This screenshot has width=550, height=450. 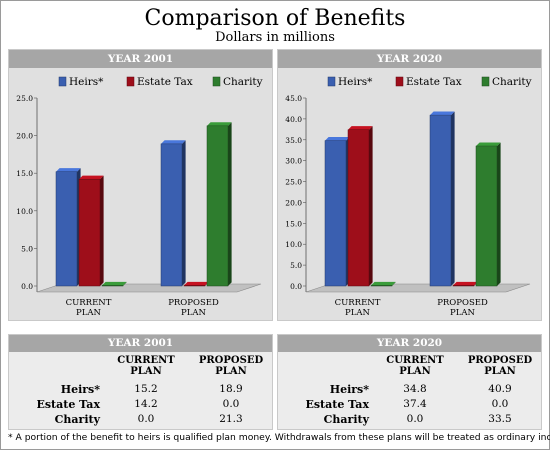 I want to click on y-tick-label: 5.0, so click(x=296, y=265).